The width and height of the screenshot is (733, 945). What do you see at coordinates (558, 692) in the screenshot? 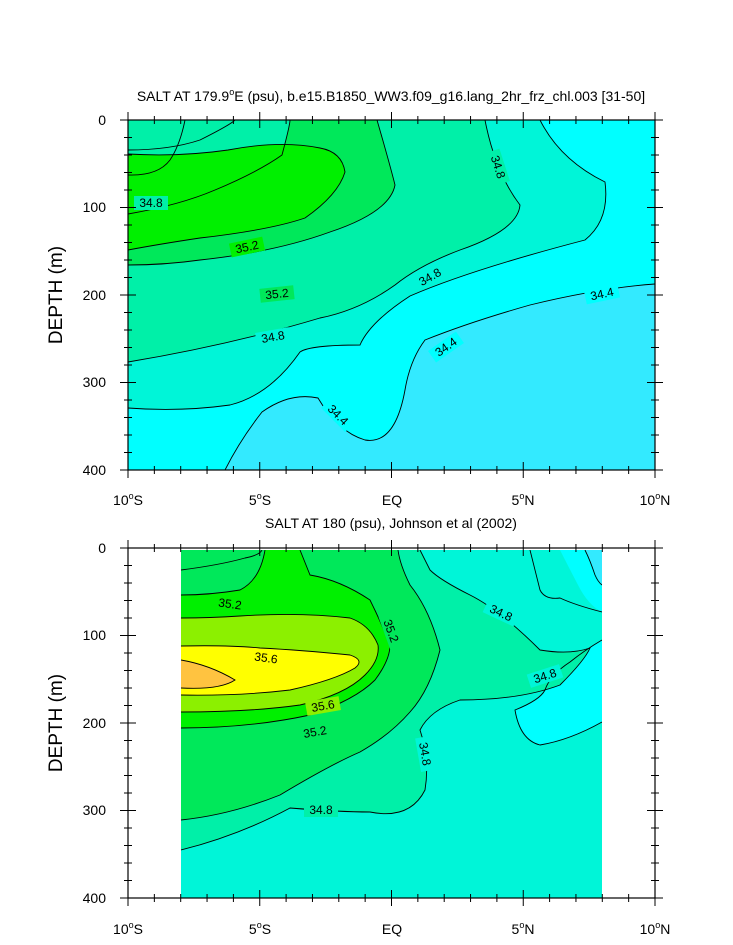
I see `fill-34.6-34.8` at bounding box center [558, 692].